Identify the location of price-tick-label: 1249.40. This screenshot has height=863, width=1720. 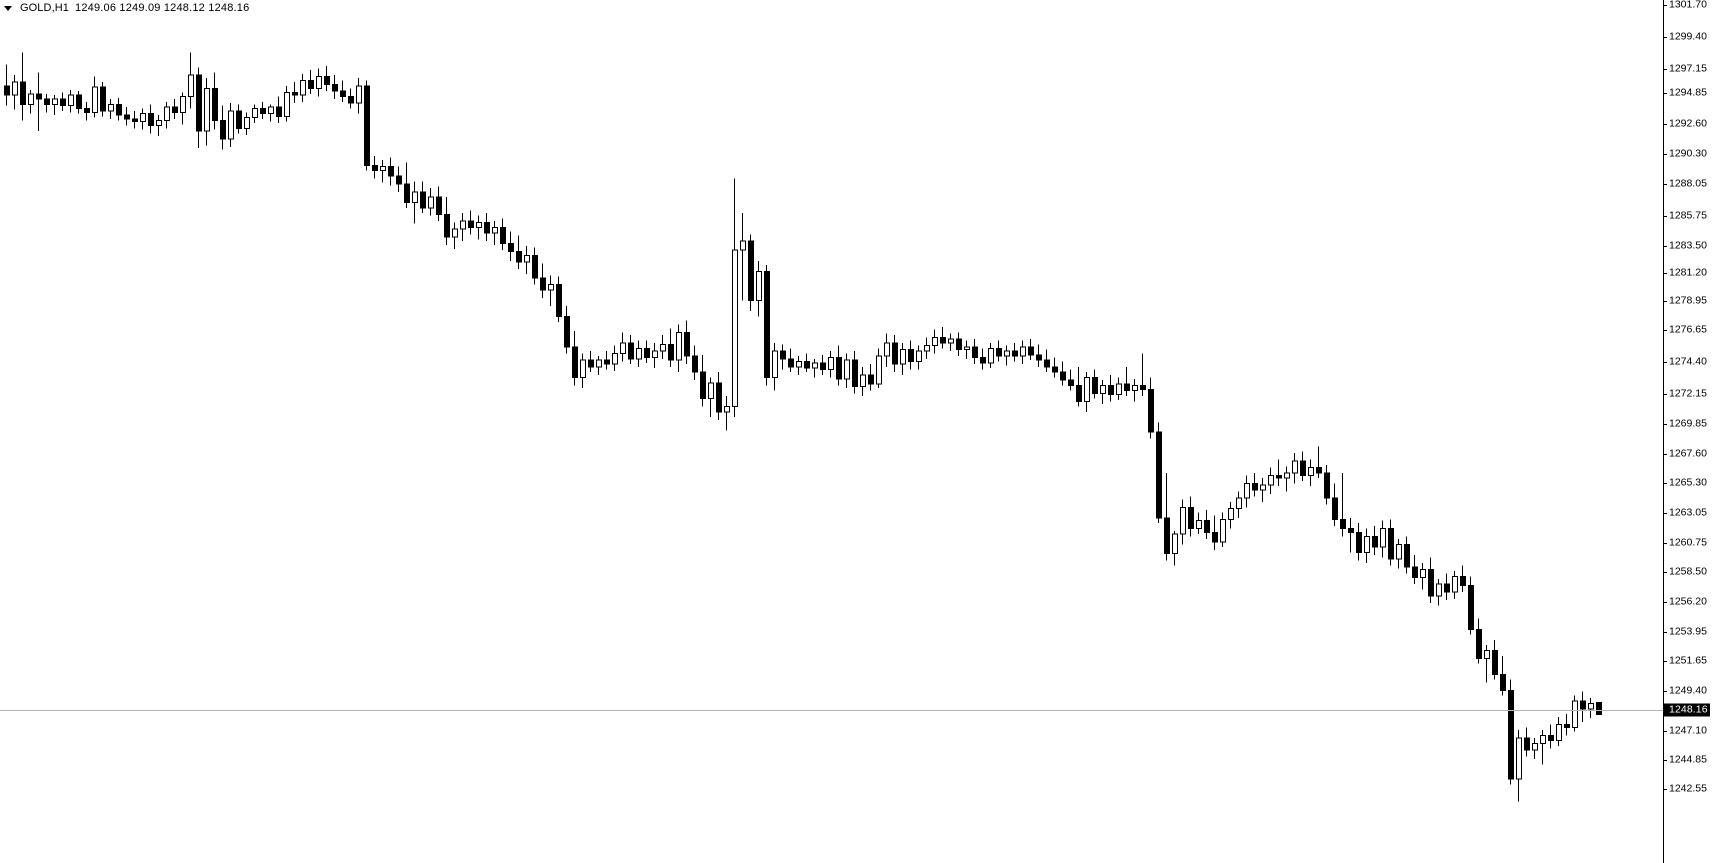
(1688, 690).